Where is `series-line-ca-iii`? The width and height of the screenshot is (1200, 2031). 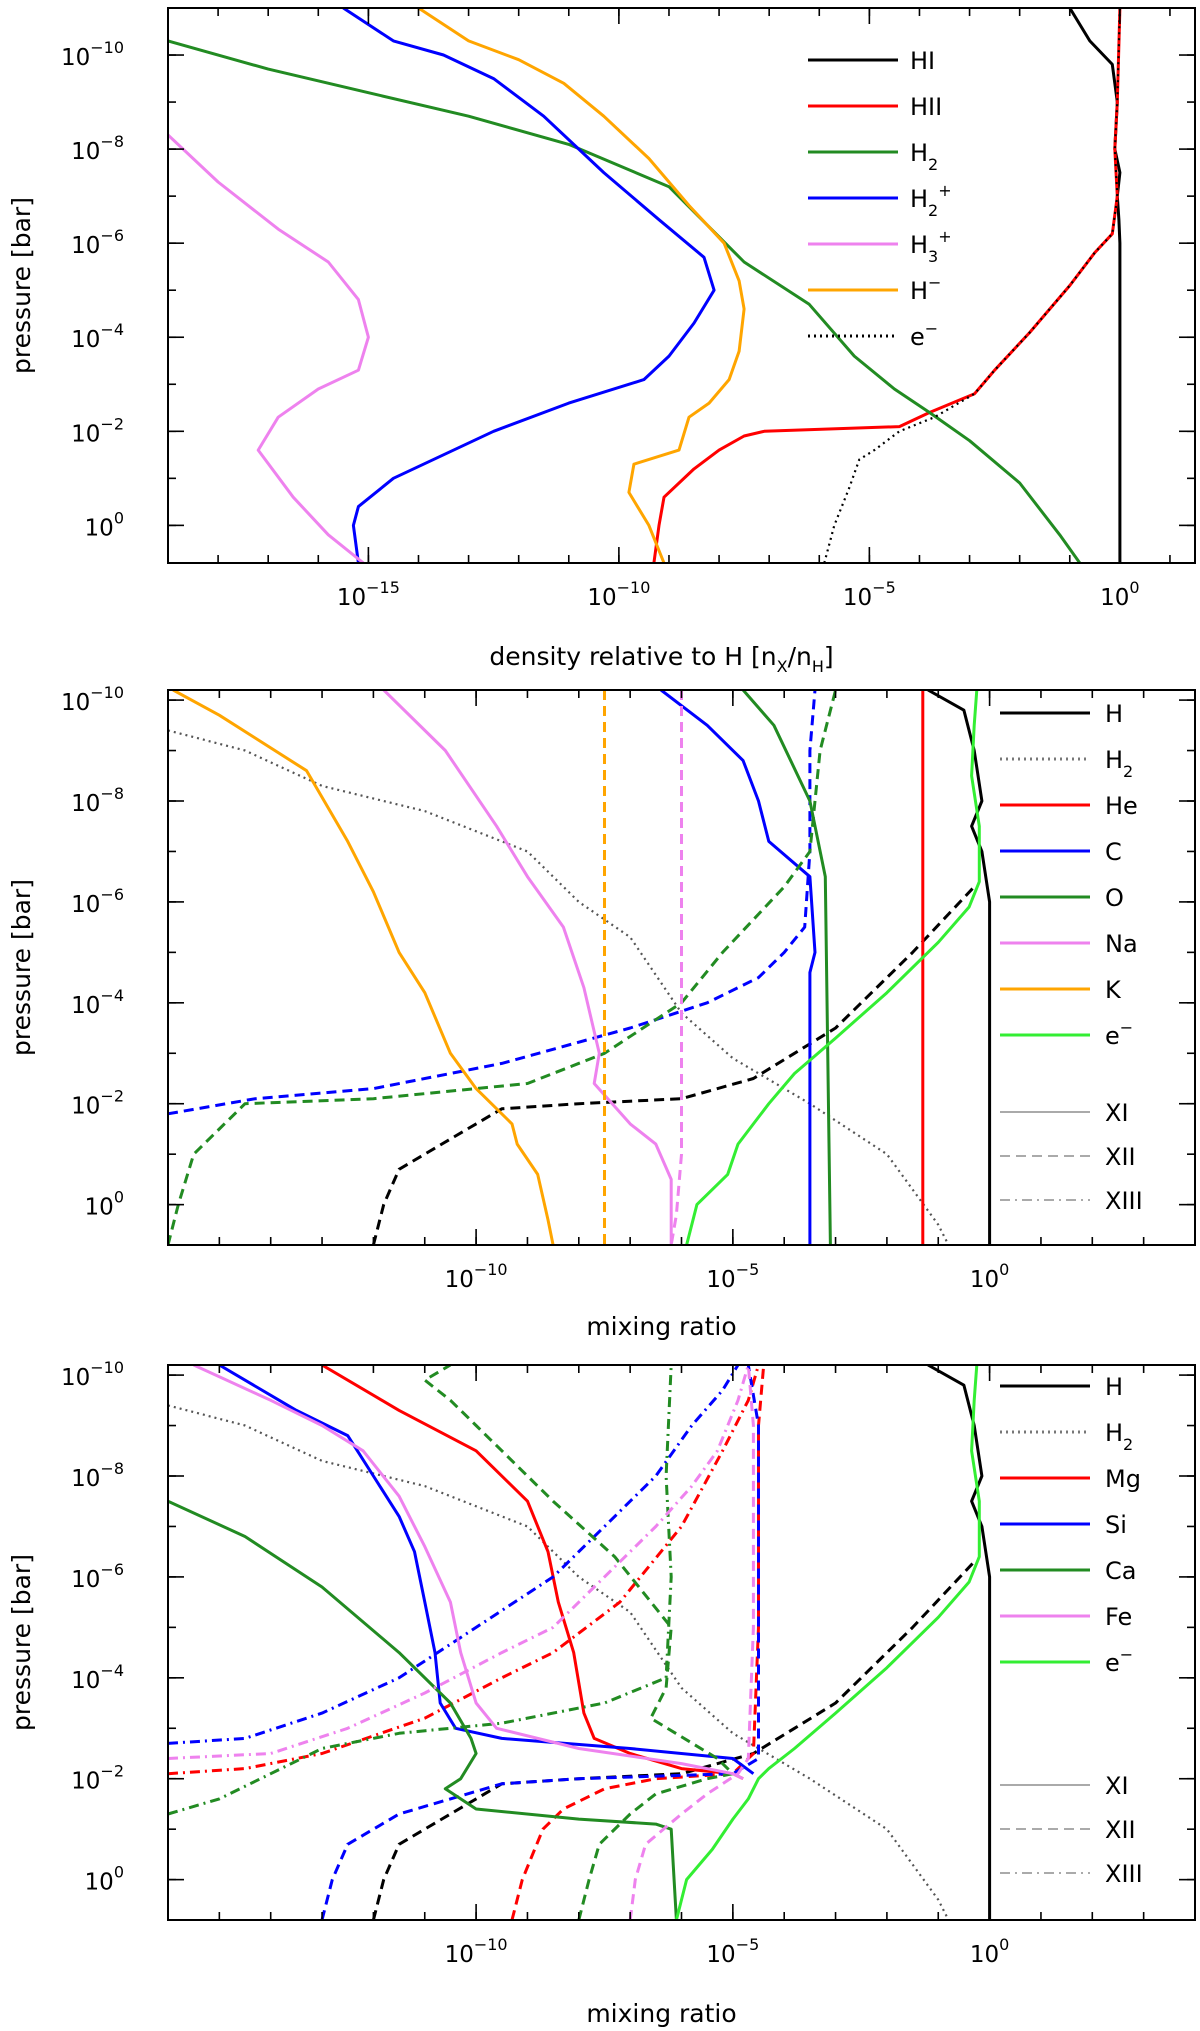 series-line-ca-iii is located at coordinates (420, 1590).